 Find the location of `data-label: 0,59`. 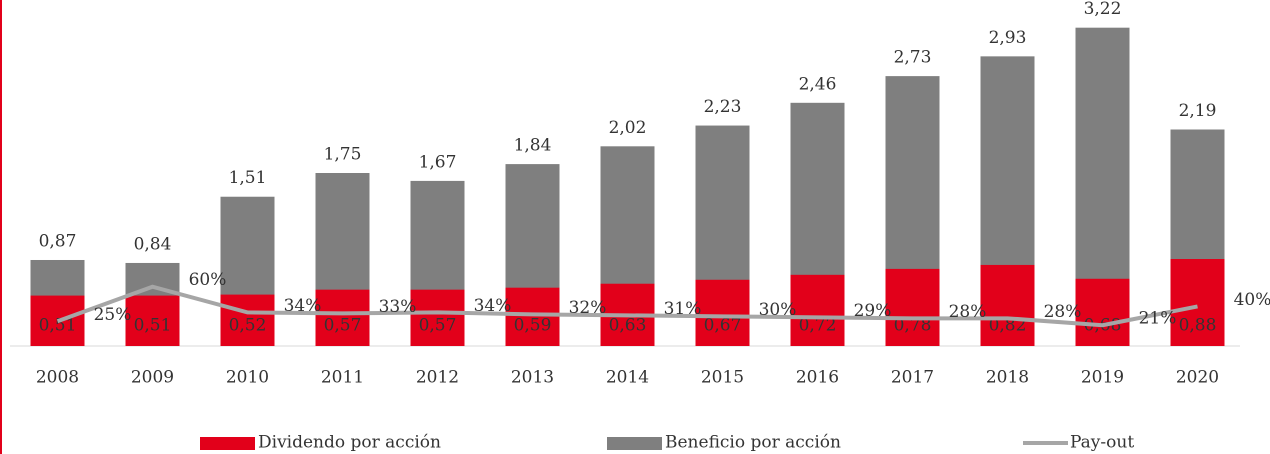

data-label: 0,59 is located at coordinates (533, 326).